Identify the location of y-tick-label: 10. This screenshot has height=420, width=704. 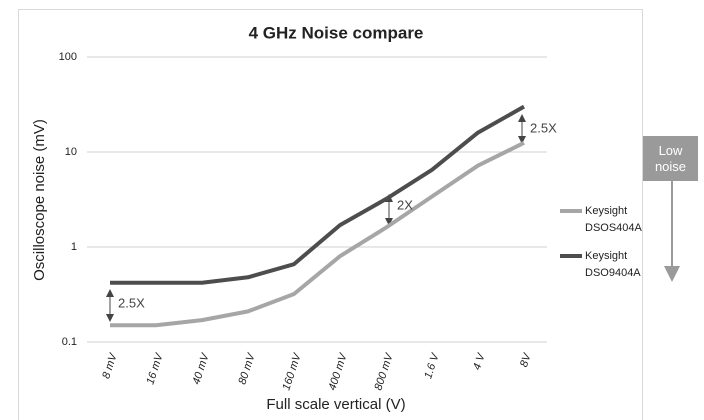
(71, 152).